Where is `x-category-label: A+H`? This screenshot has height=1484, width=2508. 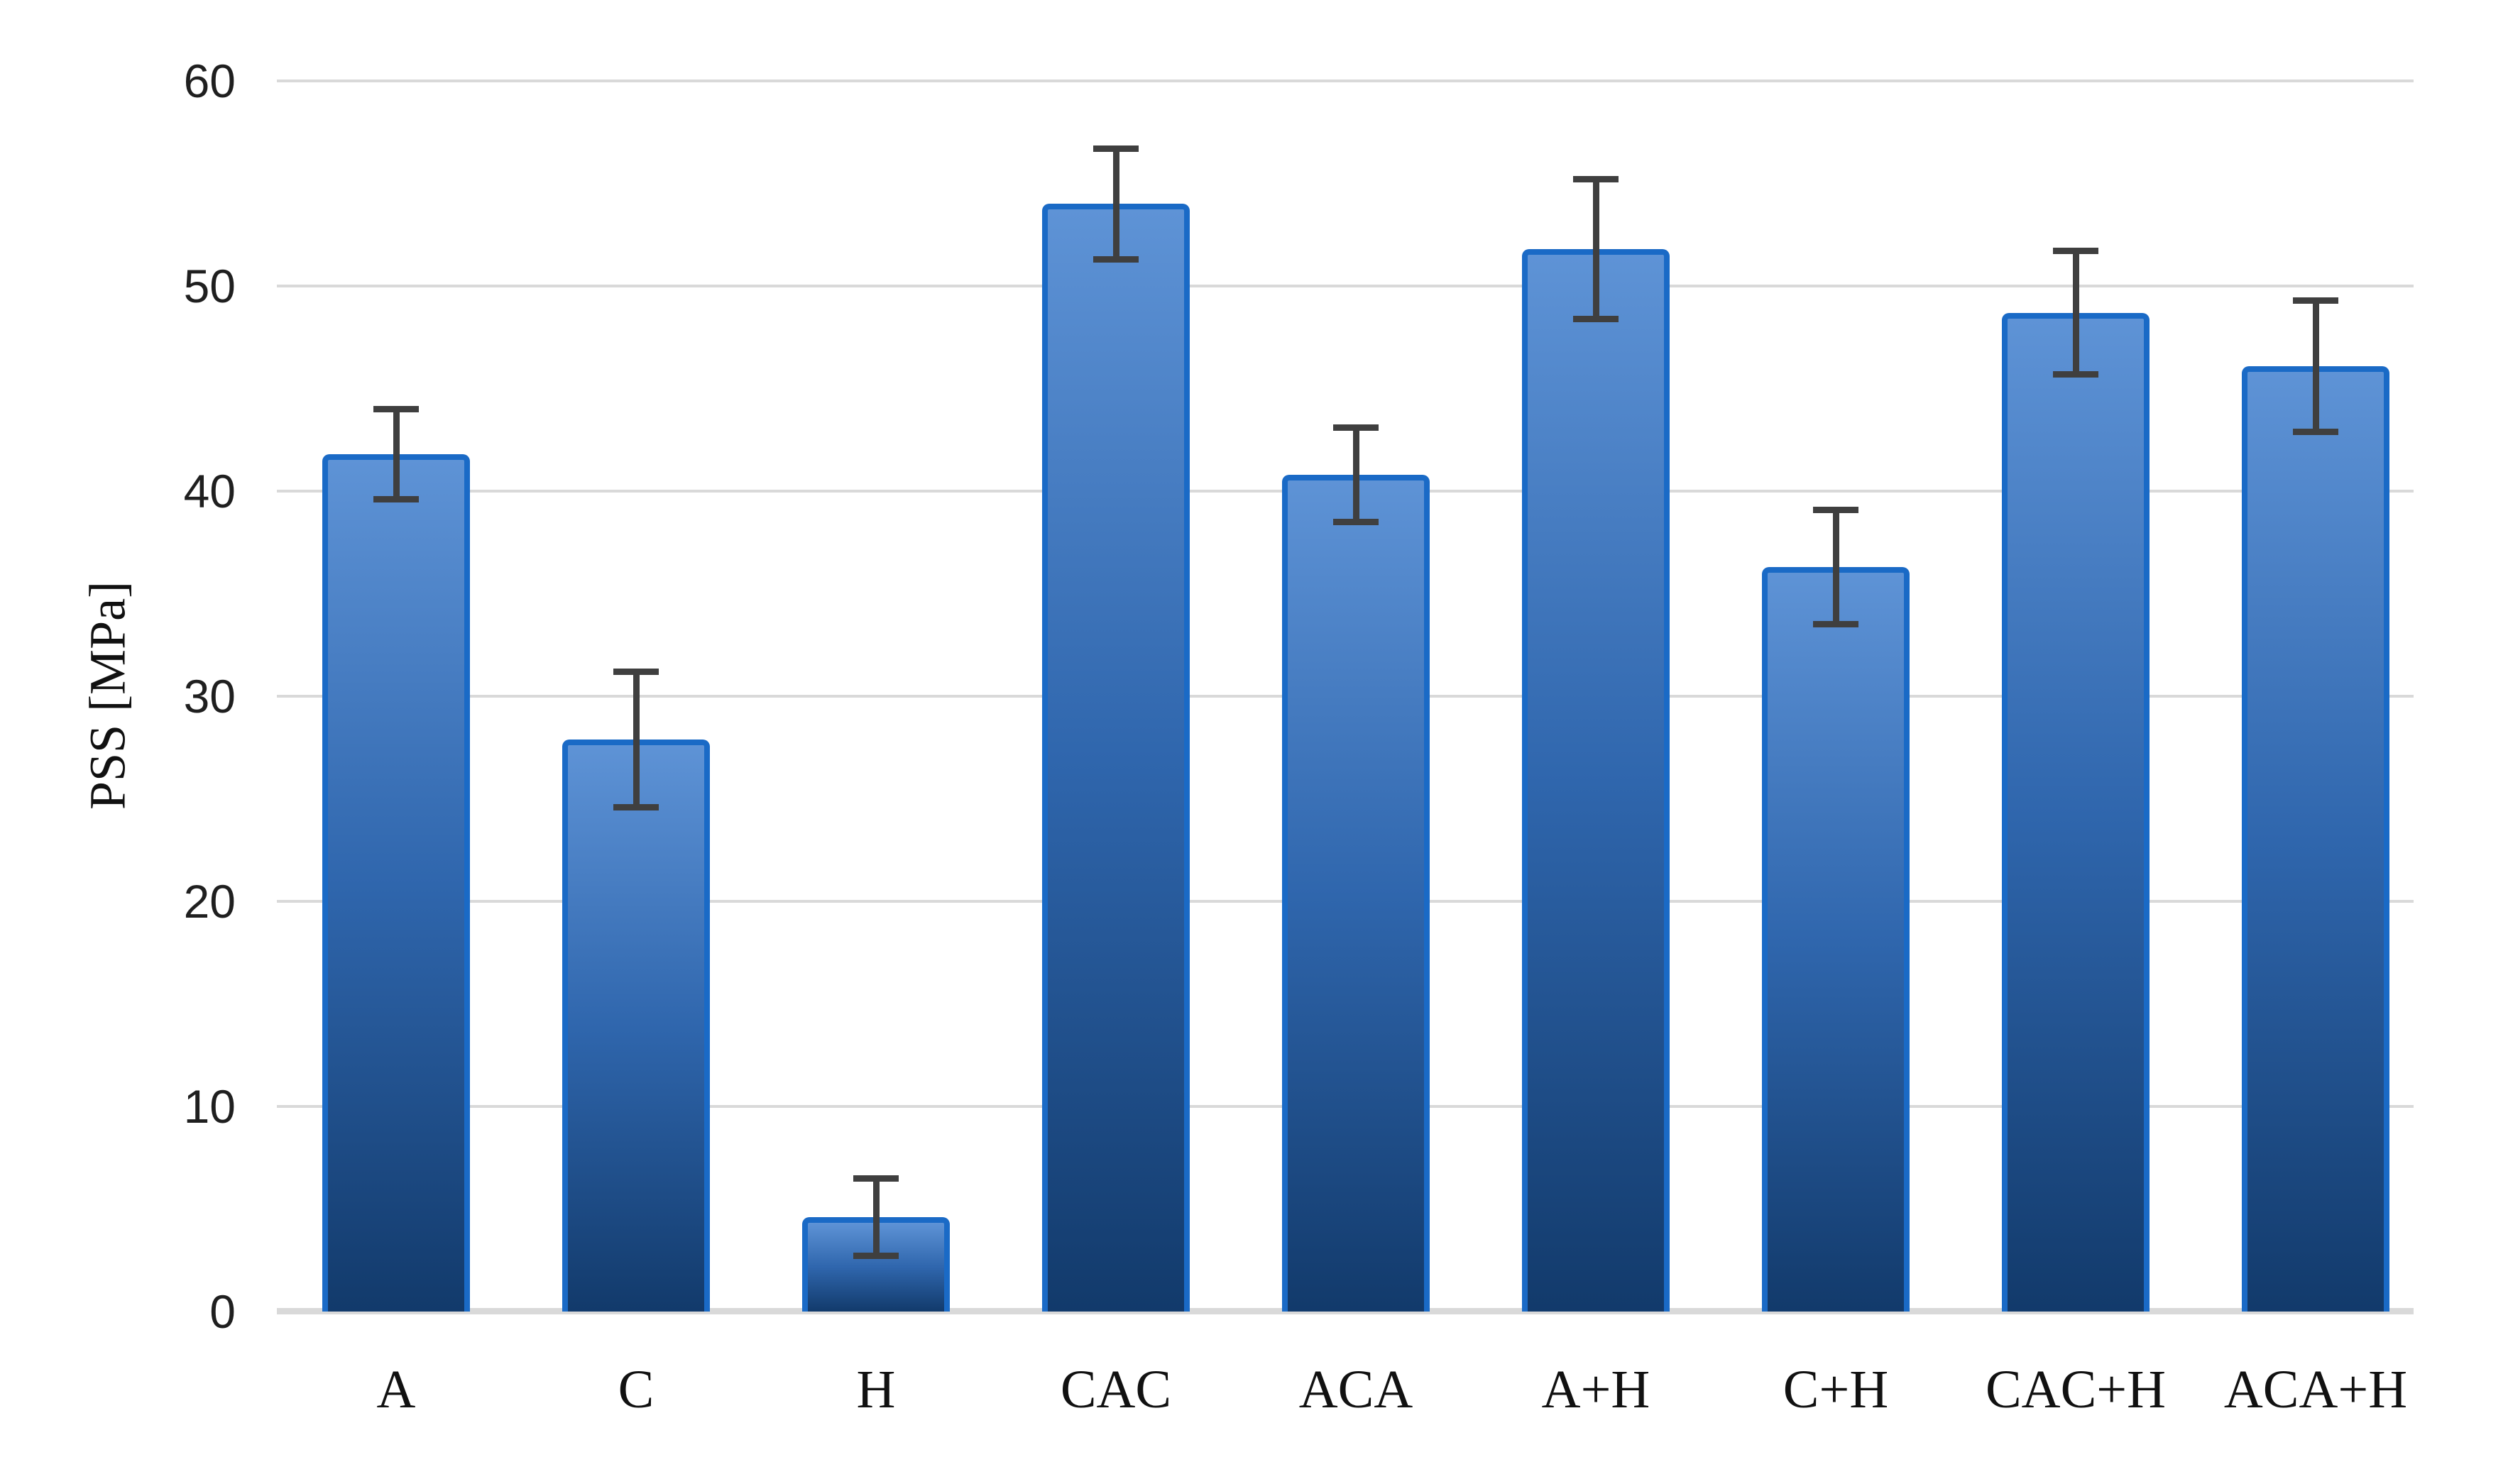 x-category-label: A+H is located at coordinates (1595, 1389).